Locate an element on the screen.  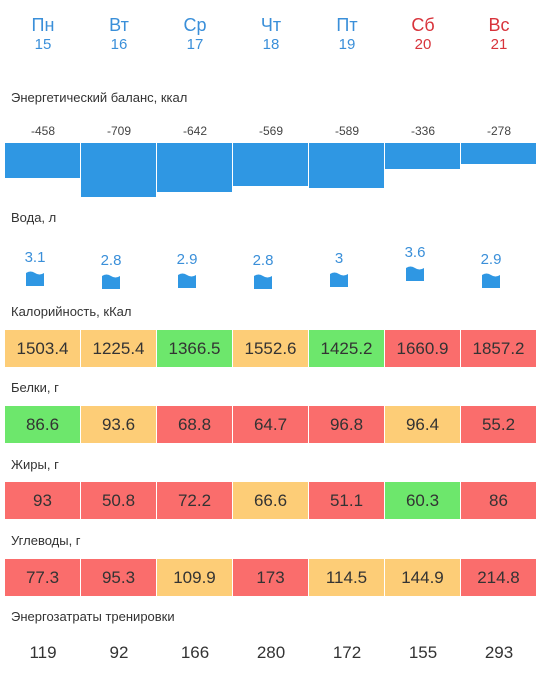
proteins-cell: 96.8 is located at coordinates (346, 424).